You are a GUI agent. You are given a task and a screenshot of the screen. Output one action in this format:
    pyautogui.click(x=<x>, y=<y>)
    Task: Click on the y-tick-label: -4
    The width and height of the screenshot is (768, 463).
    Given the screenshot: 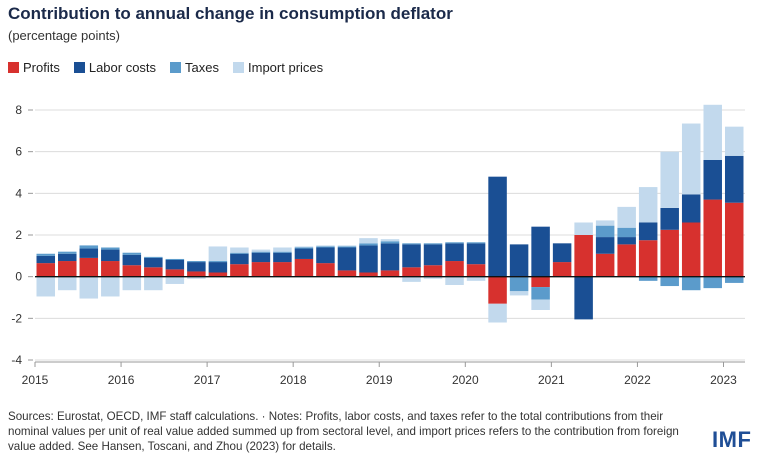 What is the action you would take?
    pyautogui.click(x=16, y=360)
    